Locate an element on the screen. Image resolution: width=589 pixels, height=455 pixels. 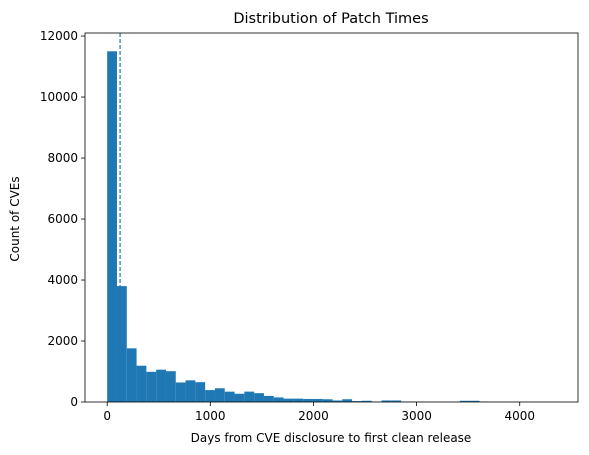
y-tick-label: 12000 is located at coordinates (59, 36).